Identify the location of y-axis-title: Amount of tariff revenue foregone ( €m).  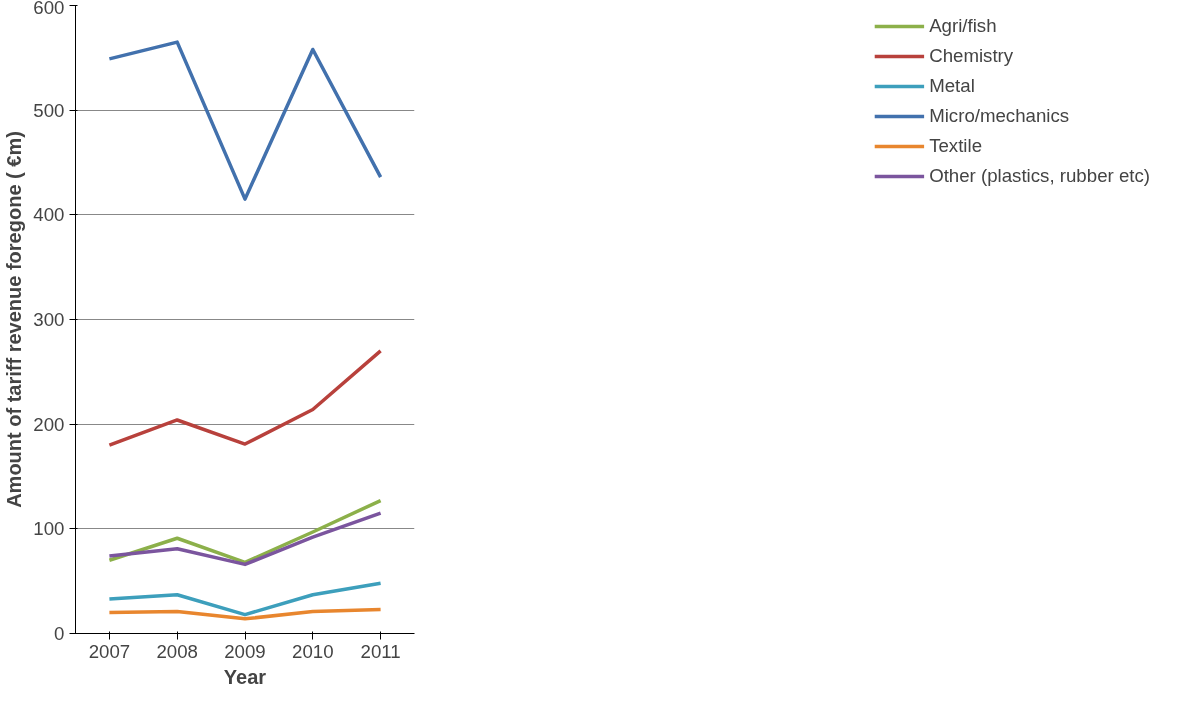
(14, 319).